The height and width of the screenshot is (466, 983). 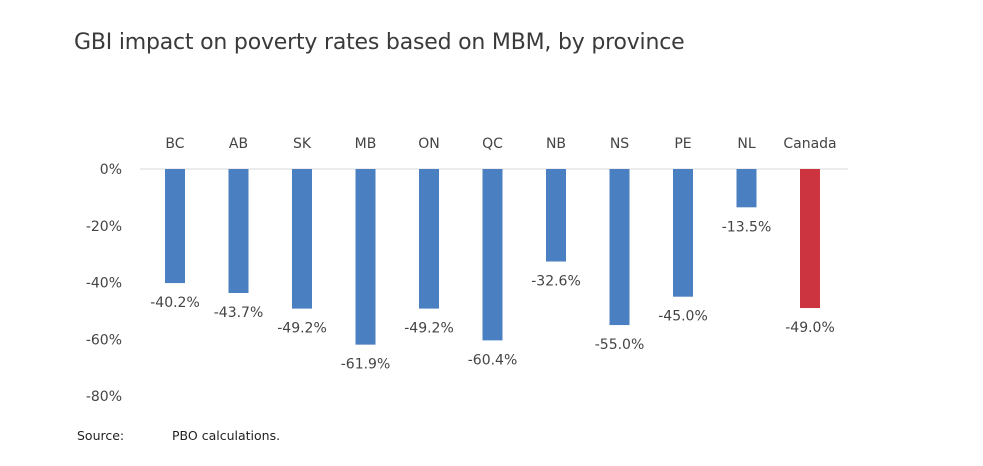 I want to click on y-tick-label: -40%, so click(x=104, y=284).